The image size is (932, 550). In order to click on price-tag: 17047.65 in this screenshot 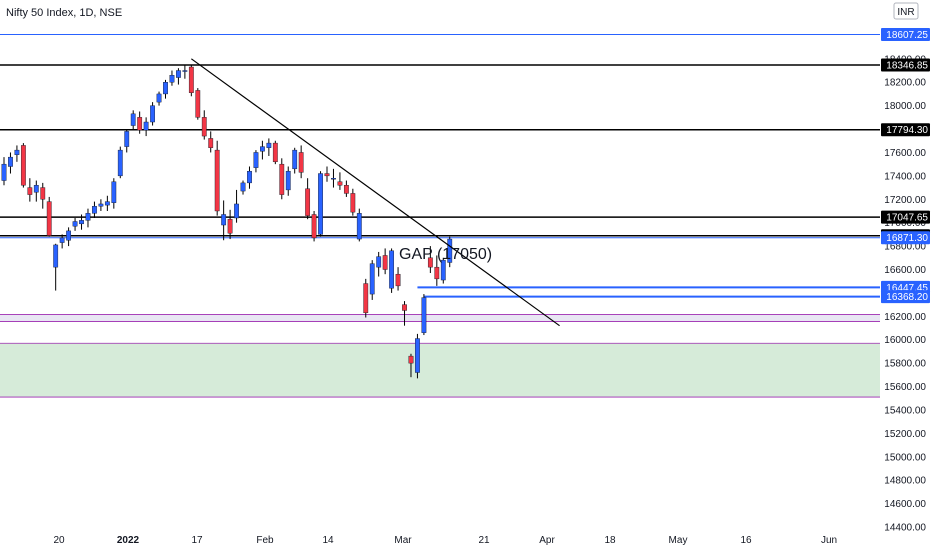, I will do `click(905, 217)`.